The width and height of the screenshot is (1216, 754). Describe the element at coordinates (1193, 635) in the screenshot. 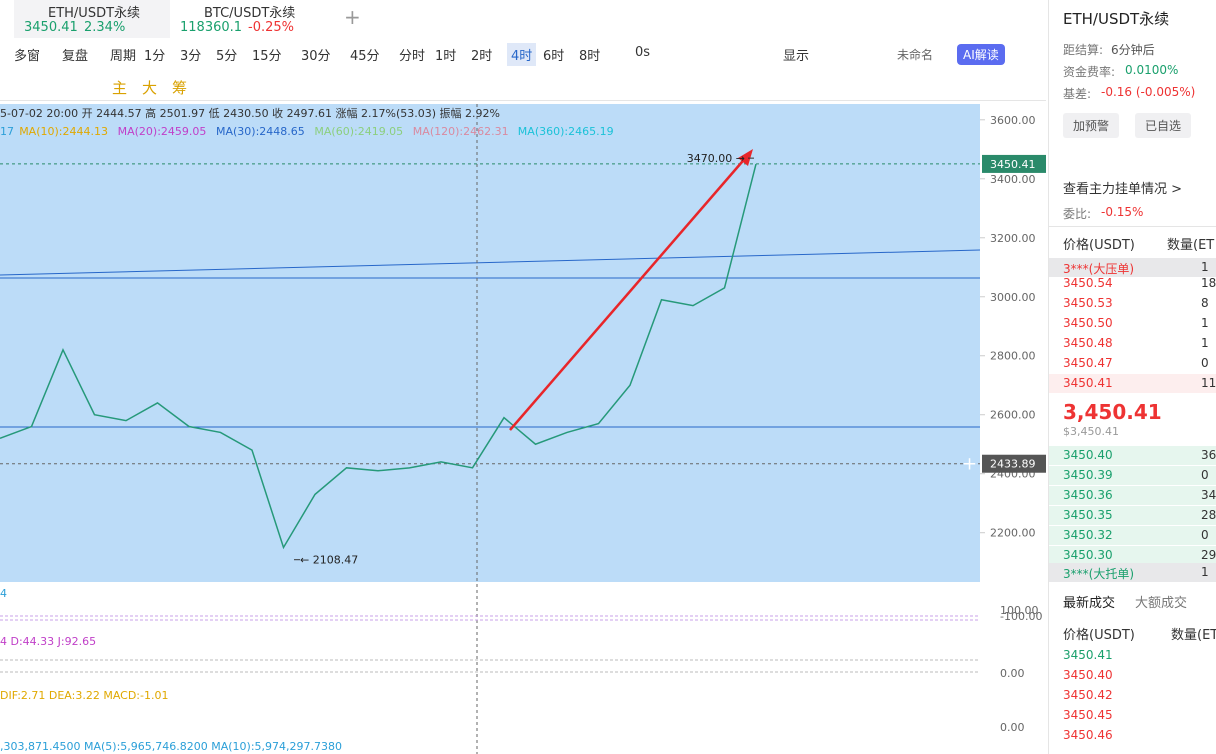

I see `trade-header: 数量(ET` at that location.